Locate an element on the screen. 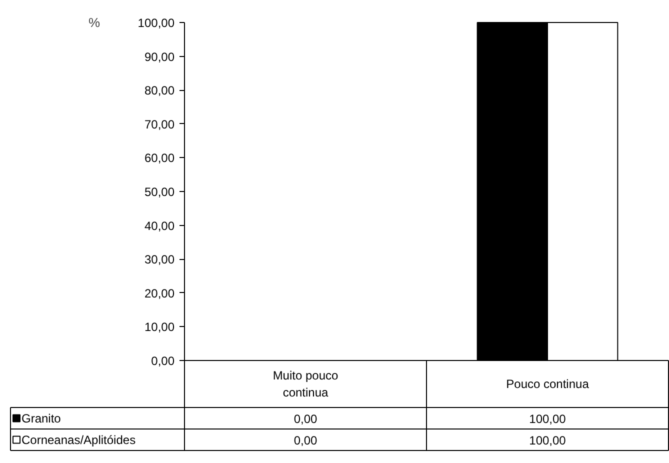  y-tick-label: 90,00 is located at coordinates (159, 57).